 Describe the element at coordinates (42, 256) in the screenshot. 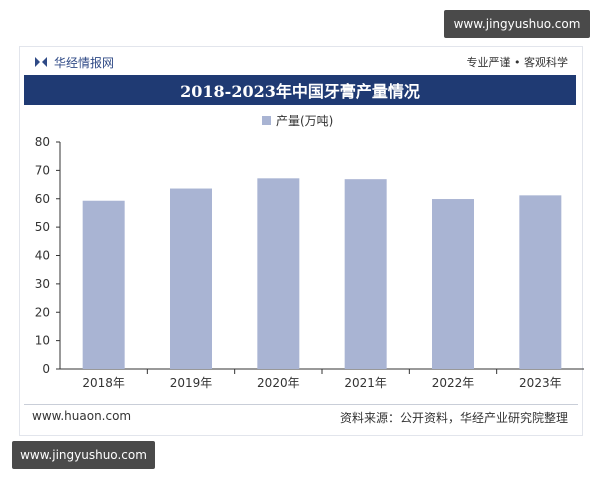

I see `y-tick-label: 40` at that location.